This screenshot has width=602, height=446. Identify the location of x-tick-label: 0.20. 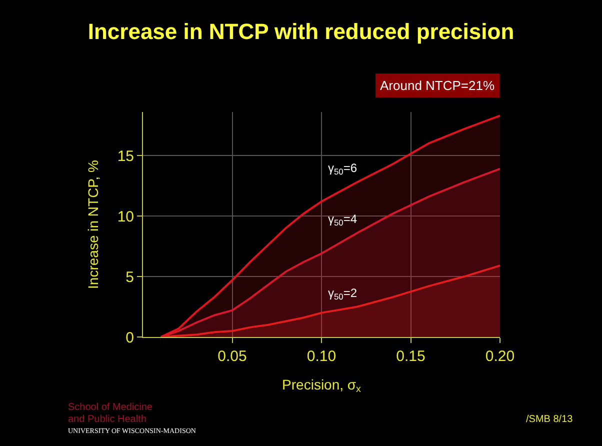
(500, 356).